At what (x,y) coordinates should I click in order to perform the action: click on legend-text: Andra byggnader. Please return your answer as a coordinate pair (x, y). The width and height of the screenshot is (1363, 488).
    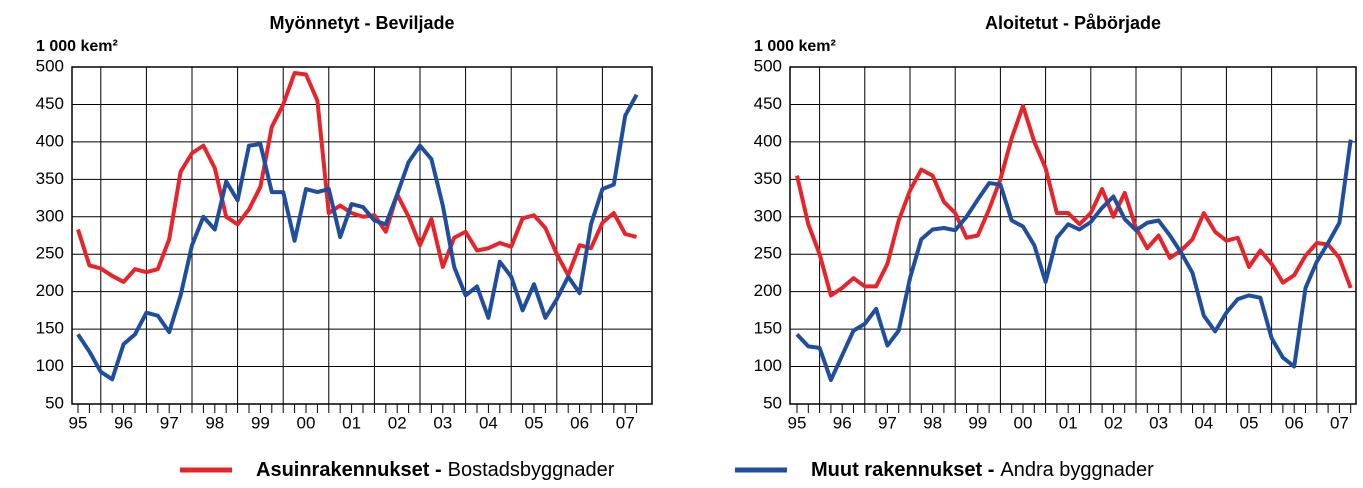
    Looking at the image, I should click on (1077, 470).